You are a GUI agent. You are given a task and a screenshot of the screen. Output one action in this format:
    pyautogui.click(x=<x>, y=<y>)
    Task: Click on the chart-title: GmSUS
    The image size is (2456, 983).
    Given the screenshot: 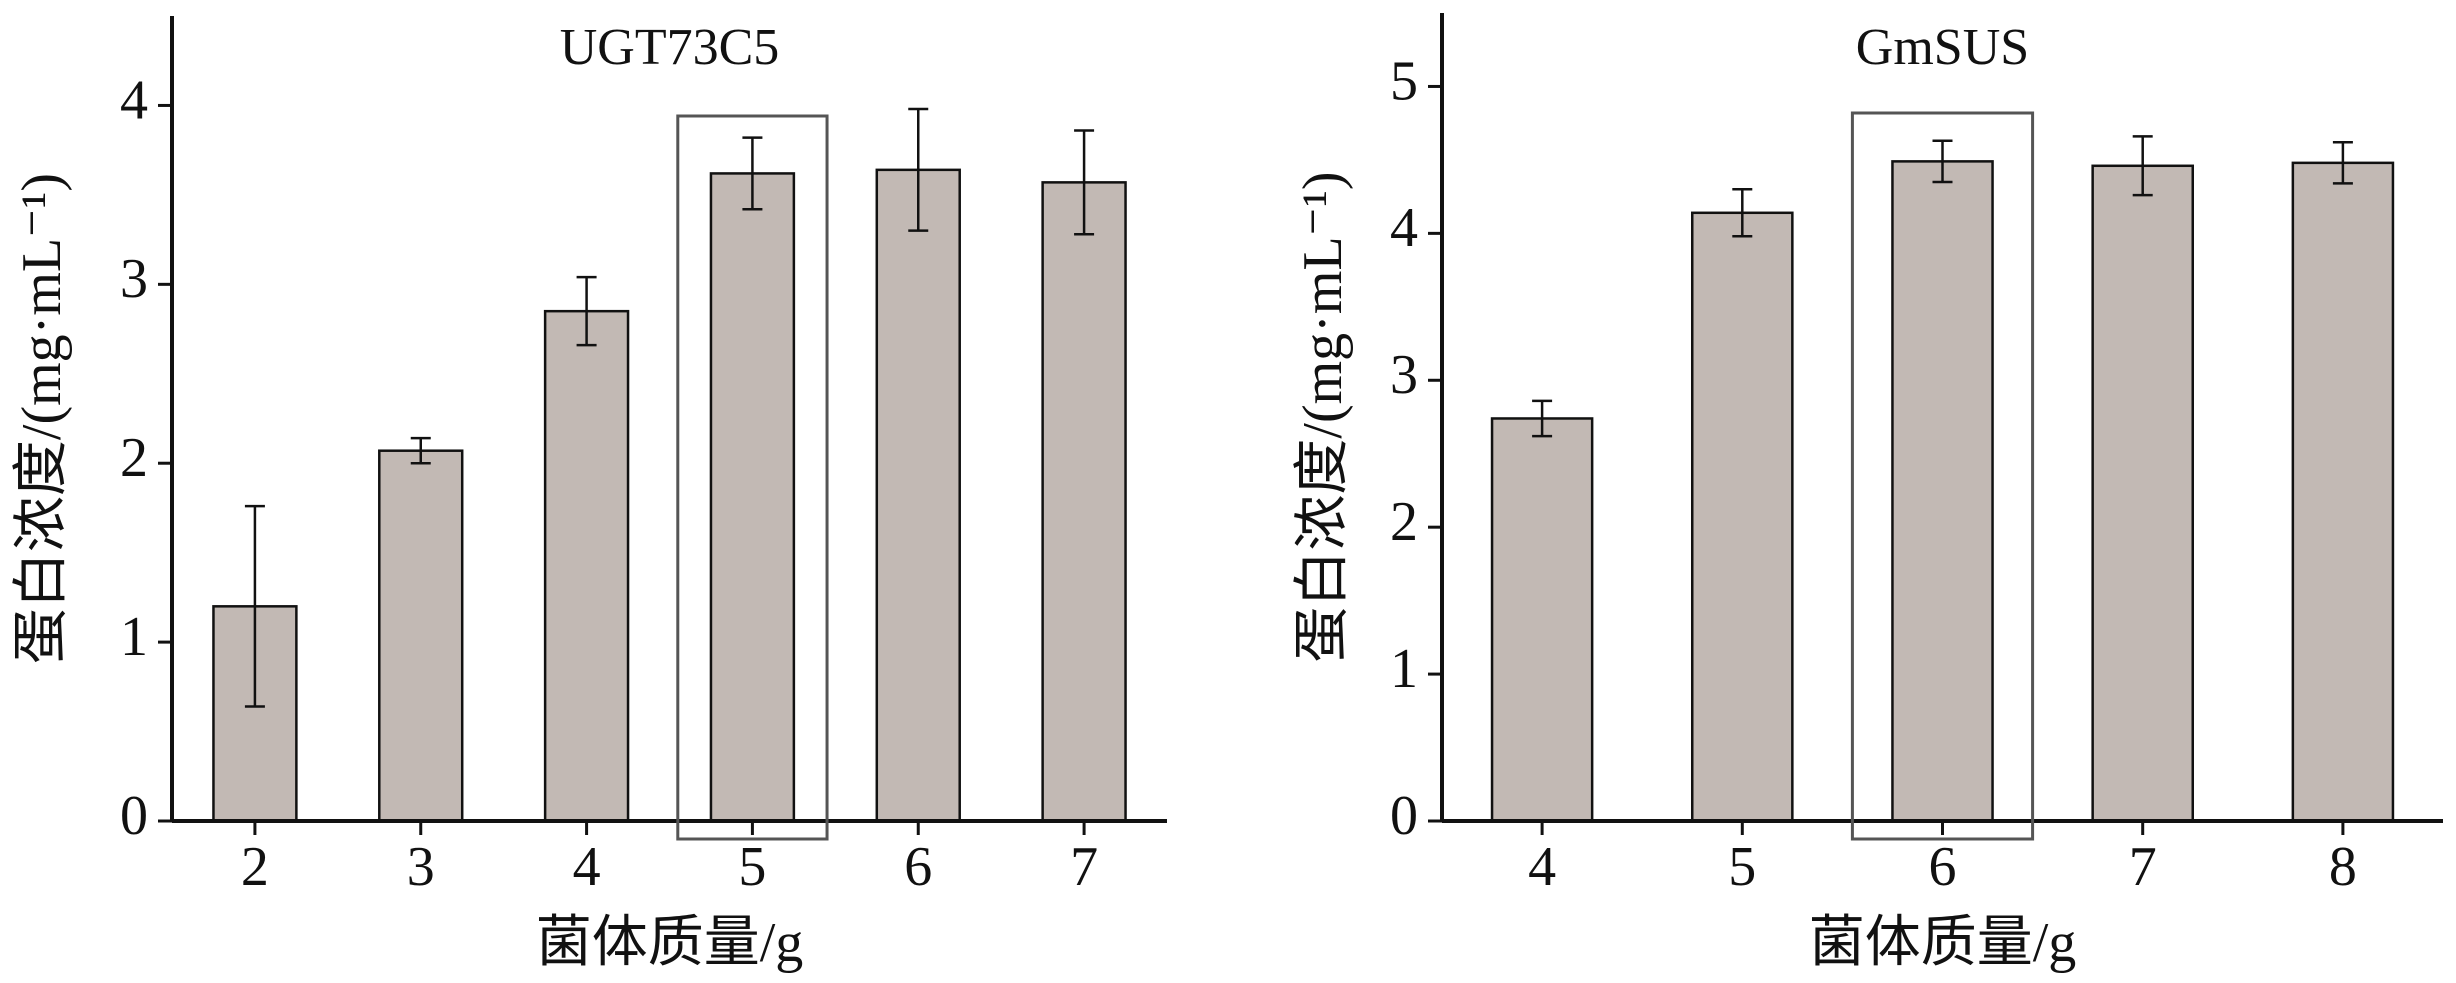 What is the action you would take?
    pyautogui.click(x=1942, y=47)
    